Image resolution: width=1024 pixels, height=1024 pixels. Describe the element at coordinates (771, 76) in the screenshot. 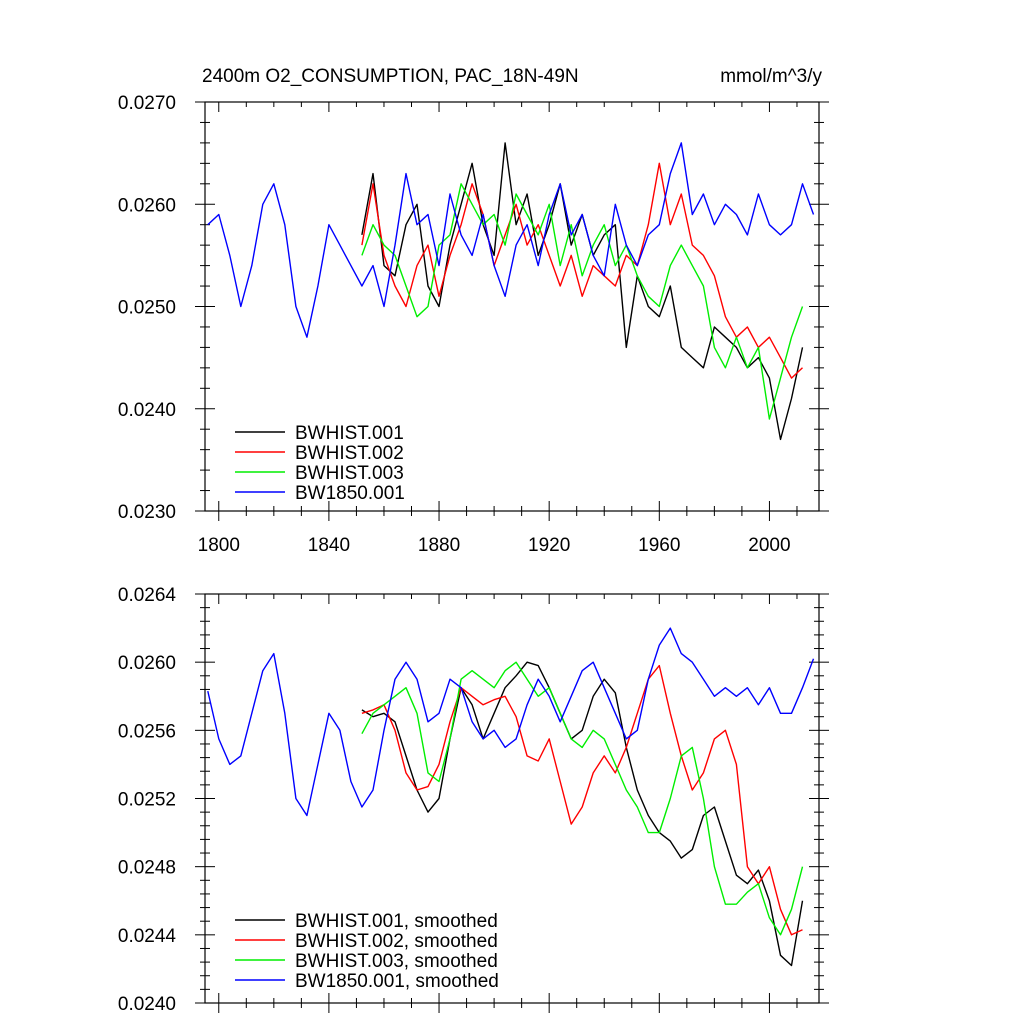

I see `chart-units: mmol/m^3/y` at that location.